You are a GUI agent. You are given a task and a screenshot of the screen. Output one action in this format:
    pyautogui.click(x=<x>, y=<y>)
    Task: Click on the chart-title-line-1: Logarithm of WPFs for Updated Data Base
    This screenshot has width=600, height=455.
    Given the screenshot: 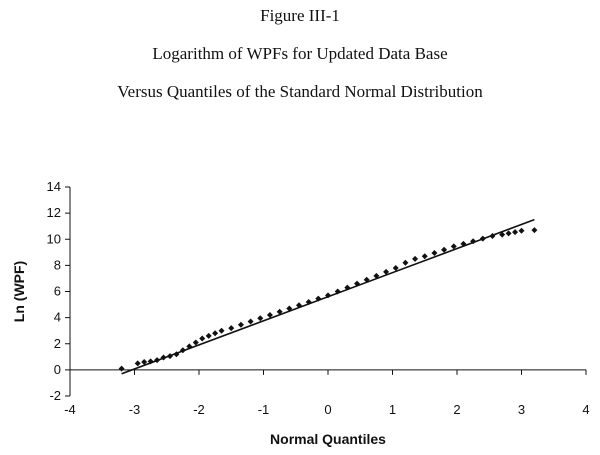 What is the action you would take?
    pyautogui.click(x=300, y=53)
    